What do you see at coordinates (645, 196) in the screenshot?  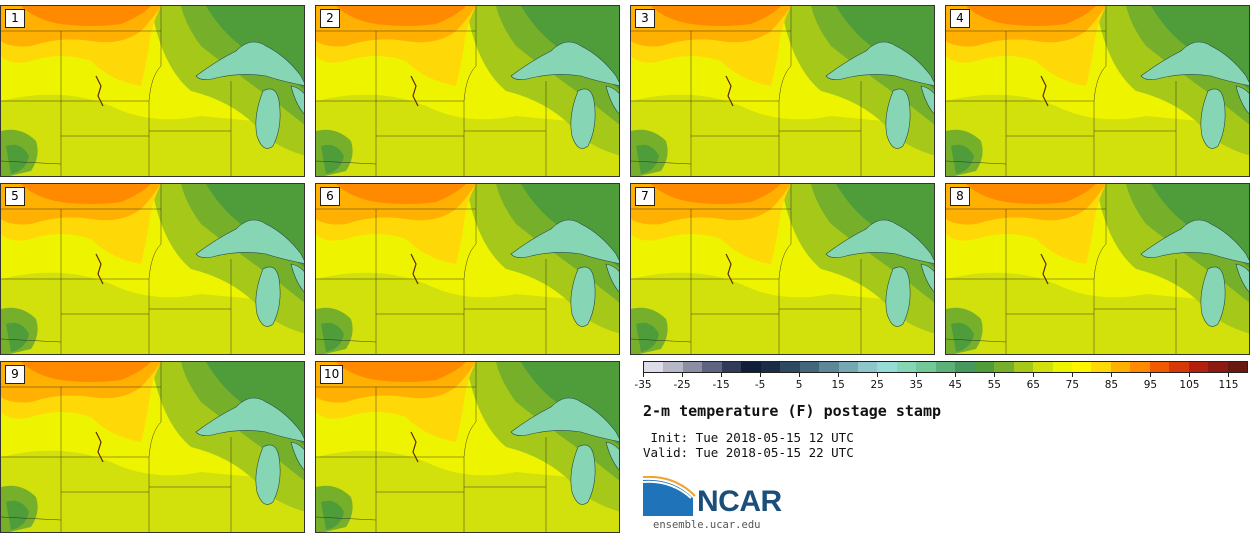 I see `member-label: 7` at bounding box center [645, 196].